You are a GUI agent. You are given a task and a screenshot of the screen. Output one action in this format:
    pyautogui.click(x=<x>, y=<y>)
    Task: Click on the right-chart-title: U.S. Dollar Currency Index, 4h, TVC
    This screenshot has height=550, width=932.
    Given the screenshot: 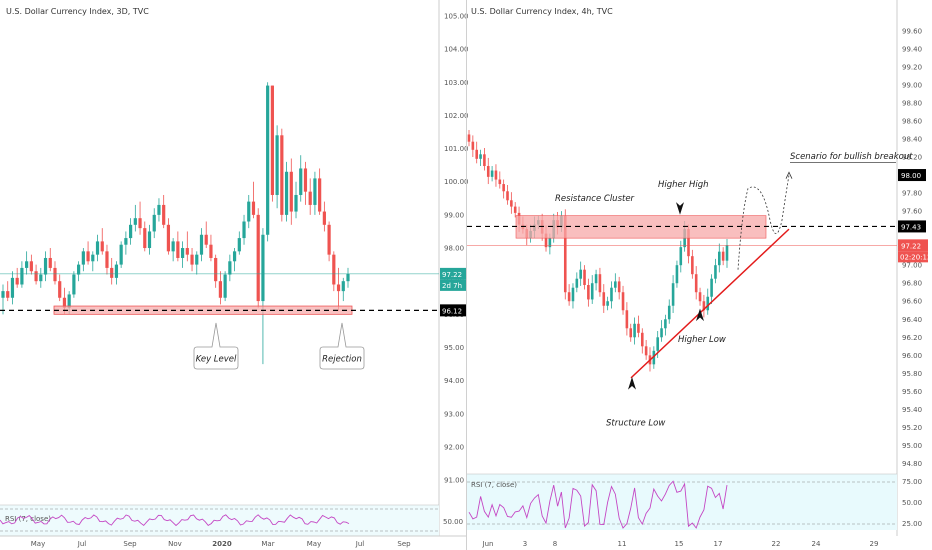 What is the action you would take?
    pyautogui.click(x=542, y=11)
    